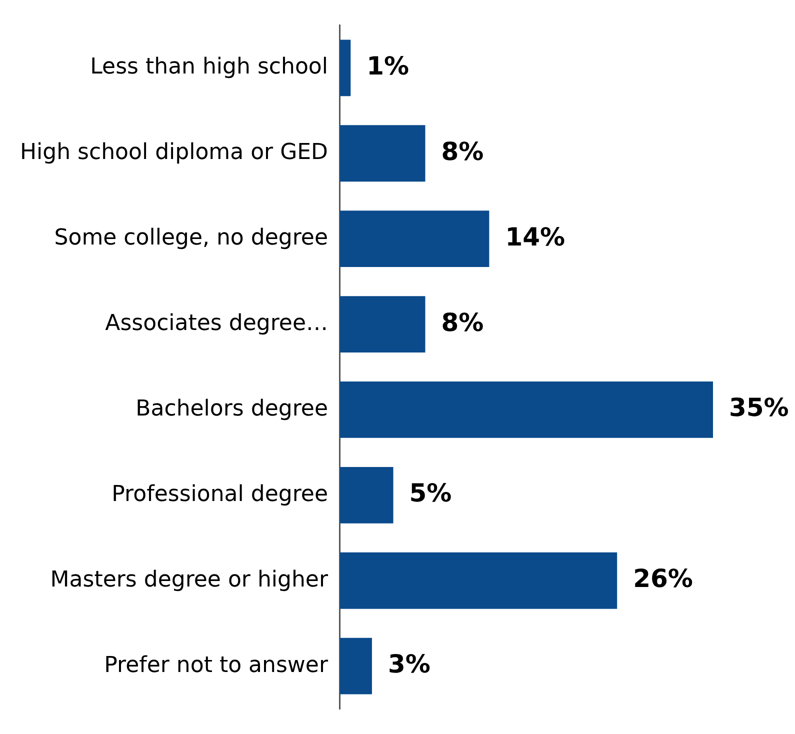 This screenshot has height=734, width=795. What do you see at coordinates (430, 493) in the screenshot?
I see `data-label: 5%` at bounding box center [430, 493].